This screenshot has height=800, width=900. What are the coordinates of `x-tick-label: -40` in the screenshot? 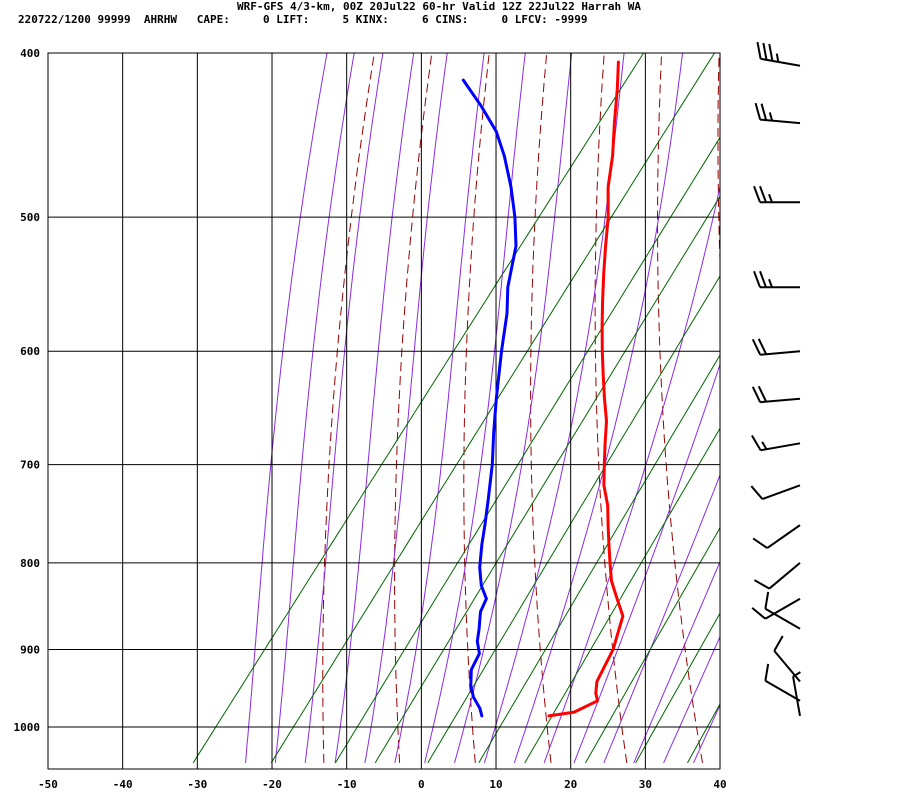 It's located at (123, 784).